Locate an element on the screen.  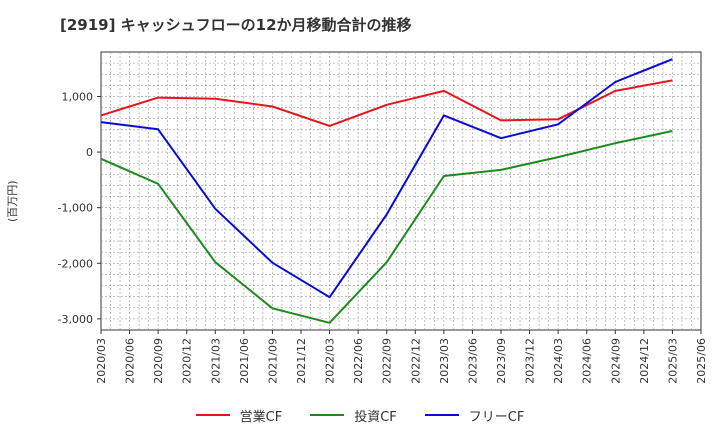
y-tick-label: -1,000 is located at coordinates (75, 208).